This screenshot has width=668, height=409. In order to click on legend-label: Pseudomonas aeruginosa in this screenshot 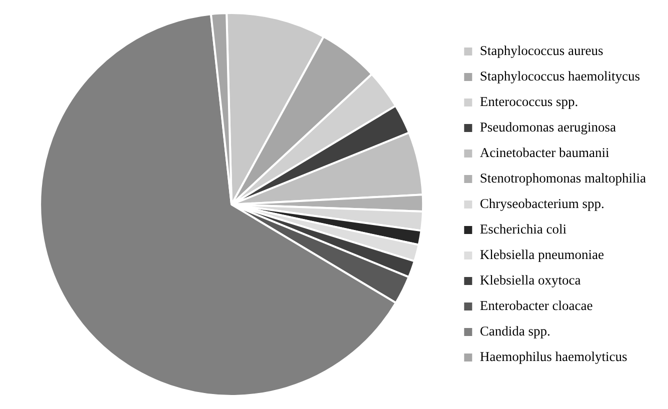, I will do `click(548, 127)`.